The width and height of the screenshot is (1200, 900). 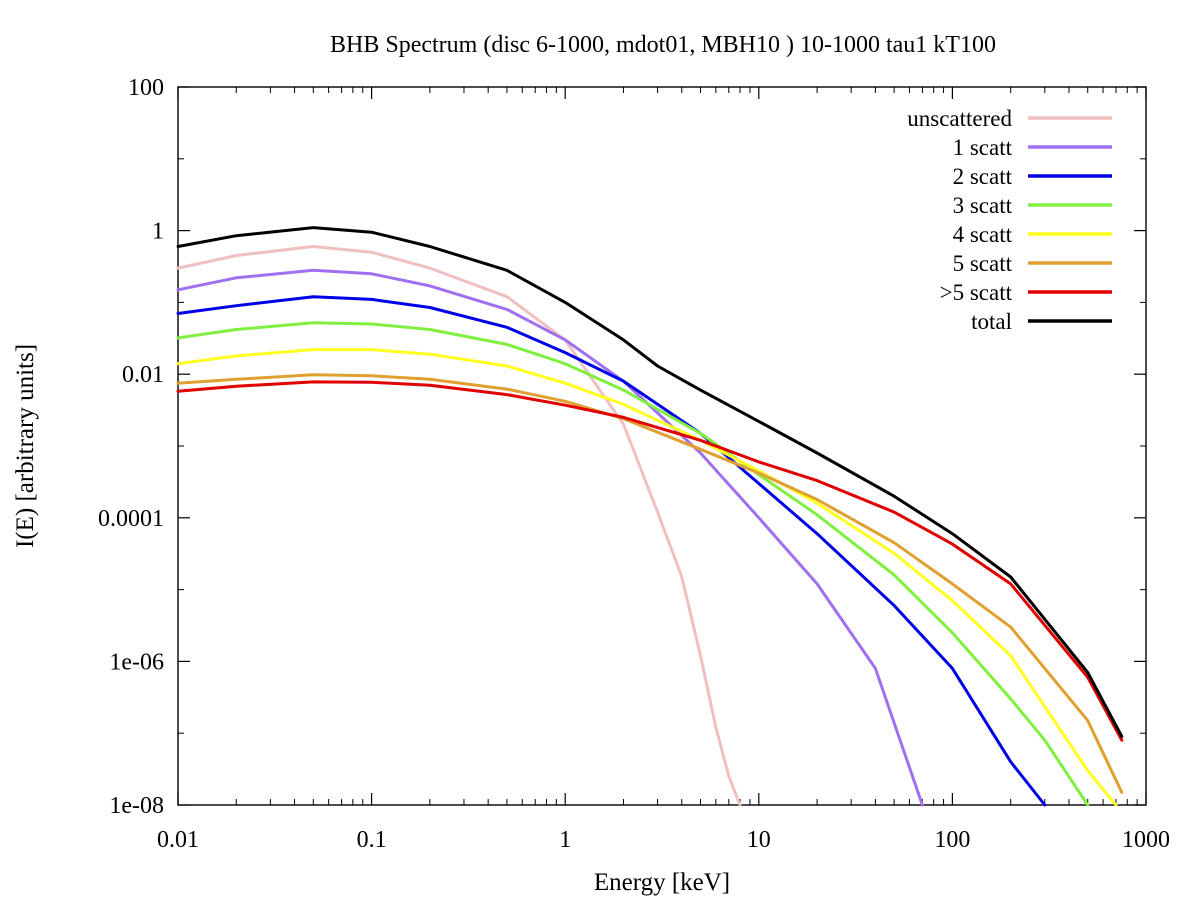 What do you see at coordinates (158, 232) in the screenshot?
I see `y-tick-label: 1` at bounding box center [158, 232].